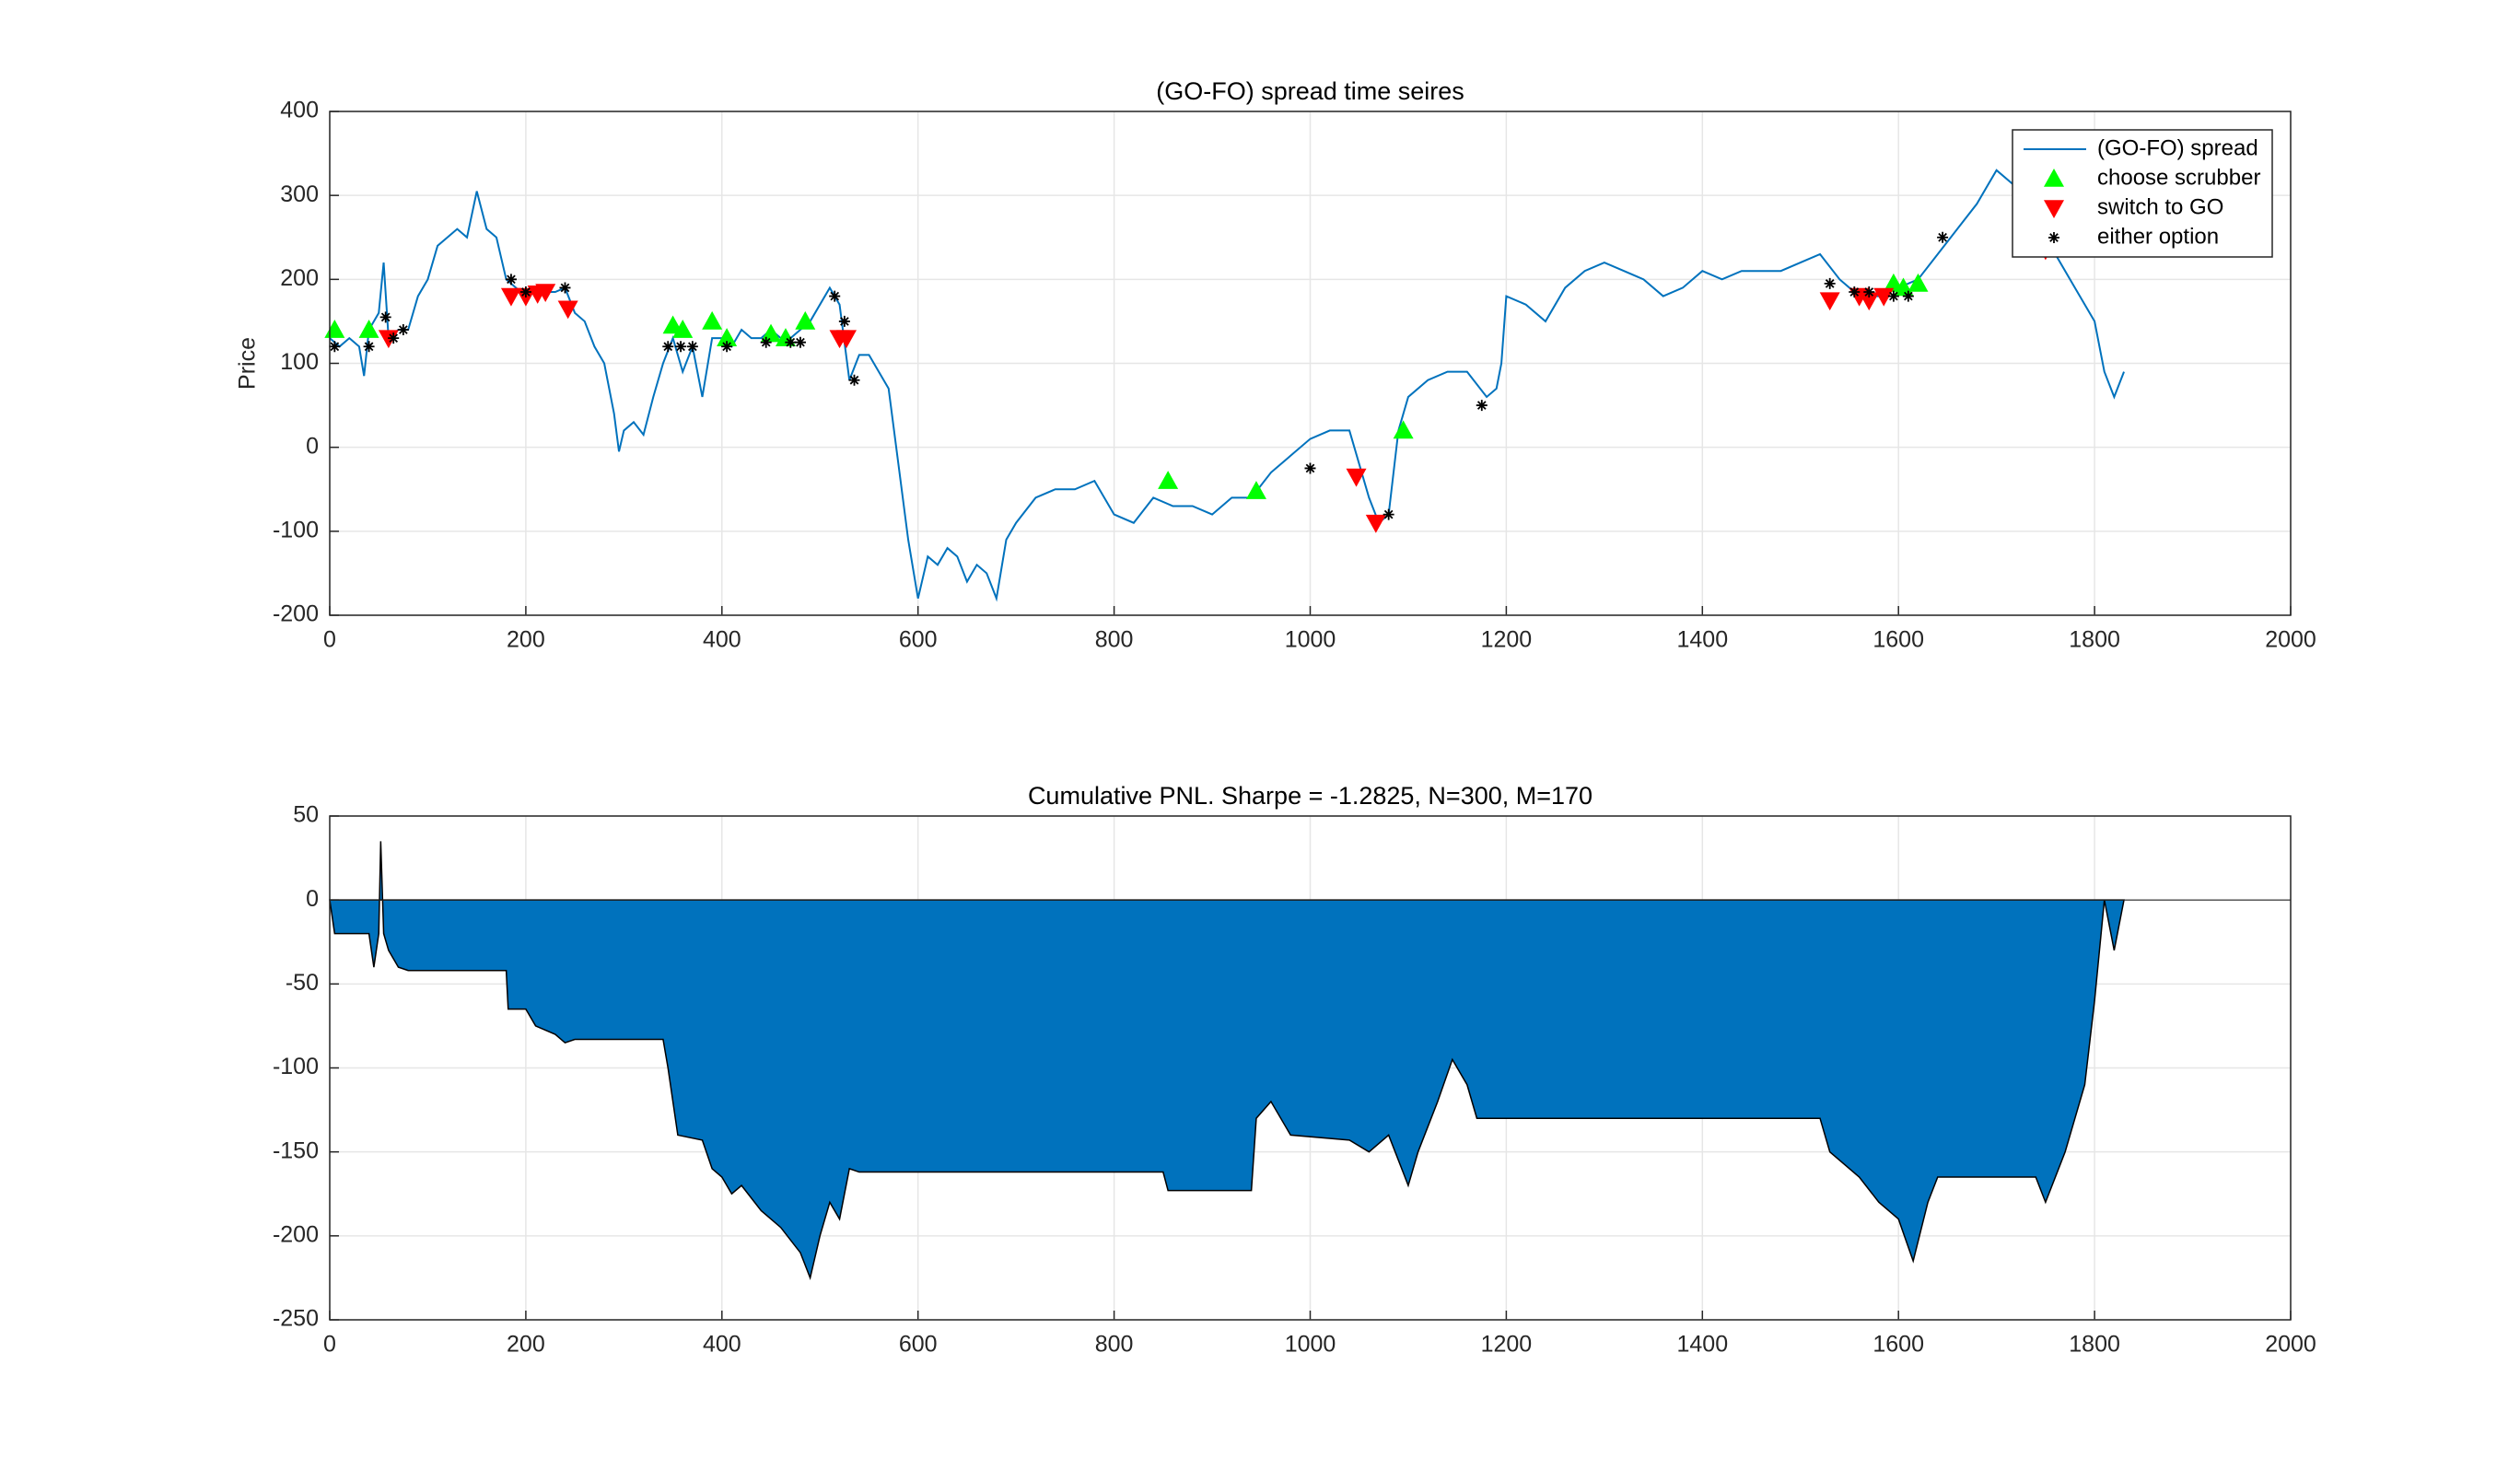 This screenshot has width=2520, height=1481. I want to click on y-tick-label: -50, so click(302, 983).